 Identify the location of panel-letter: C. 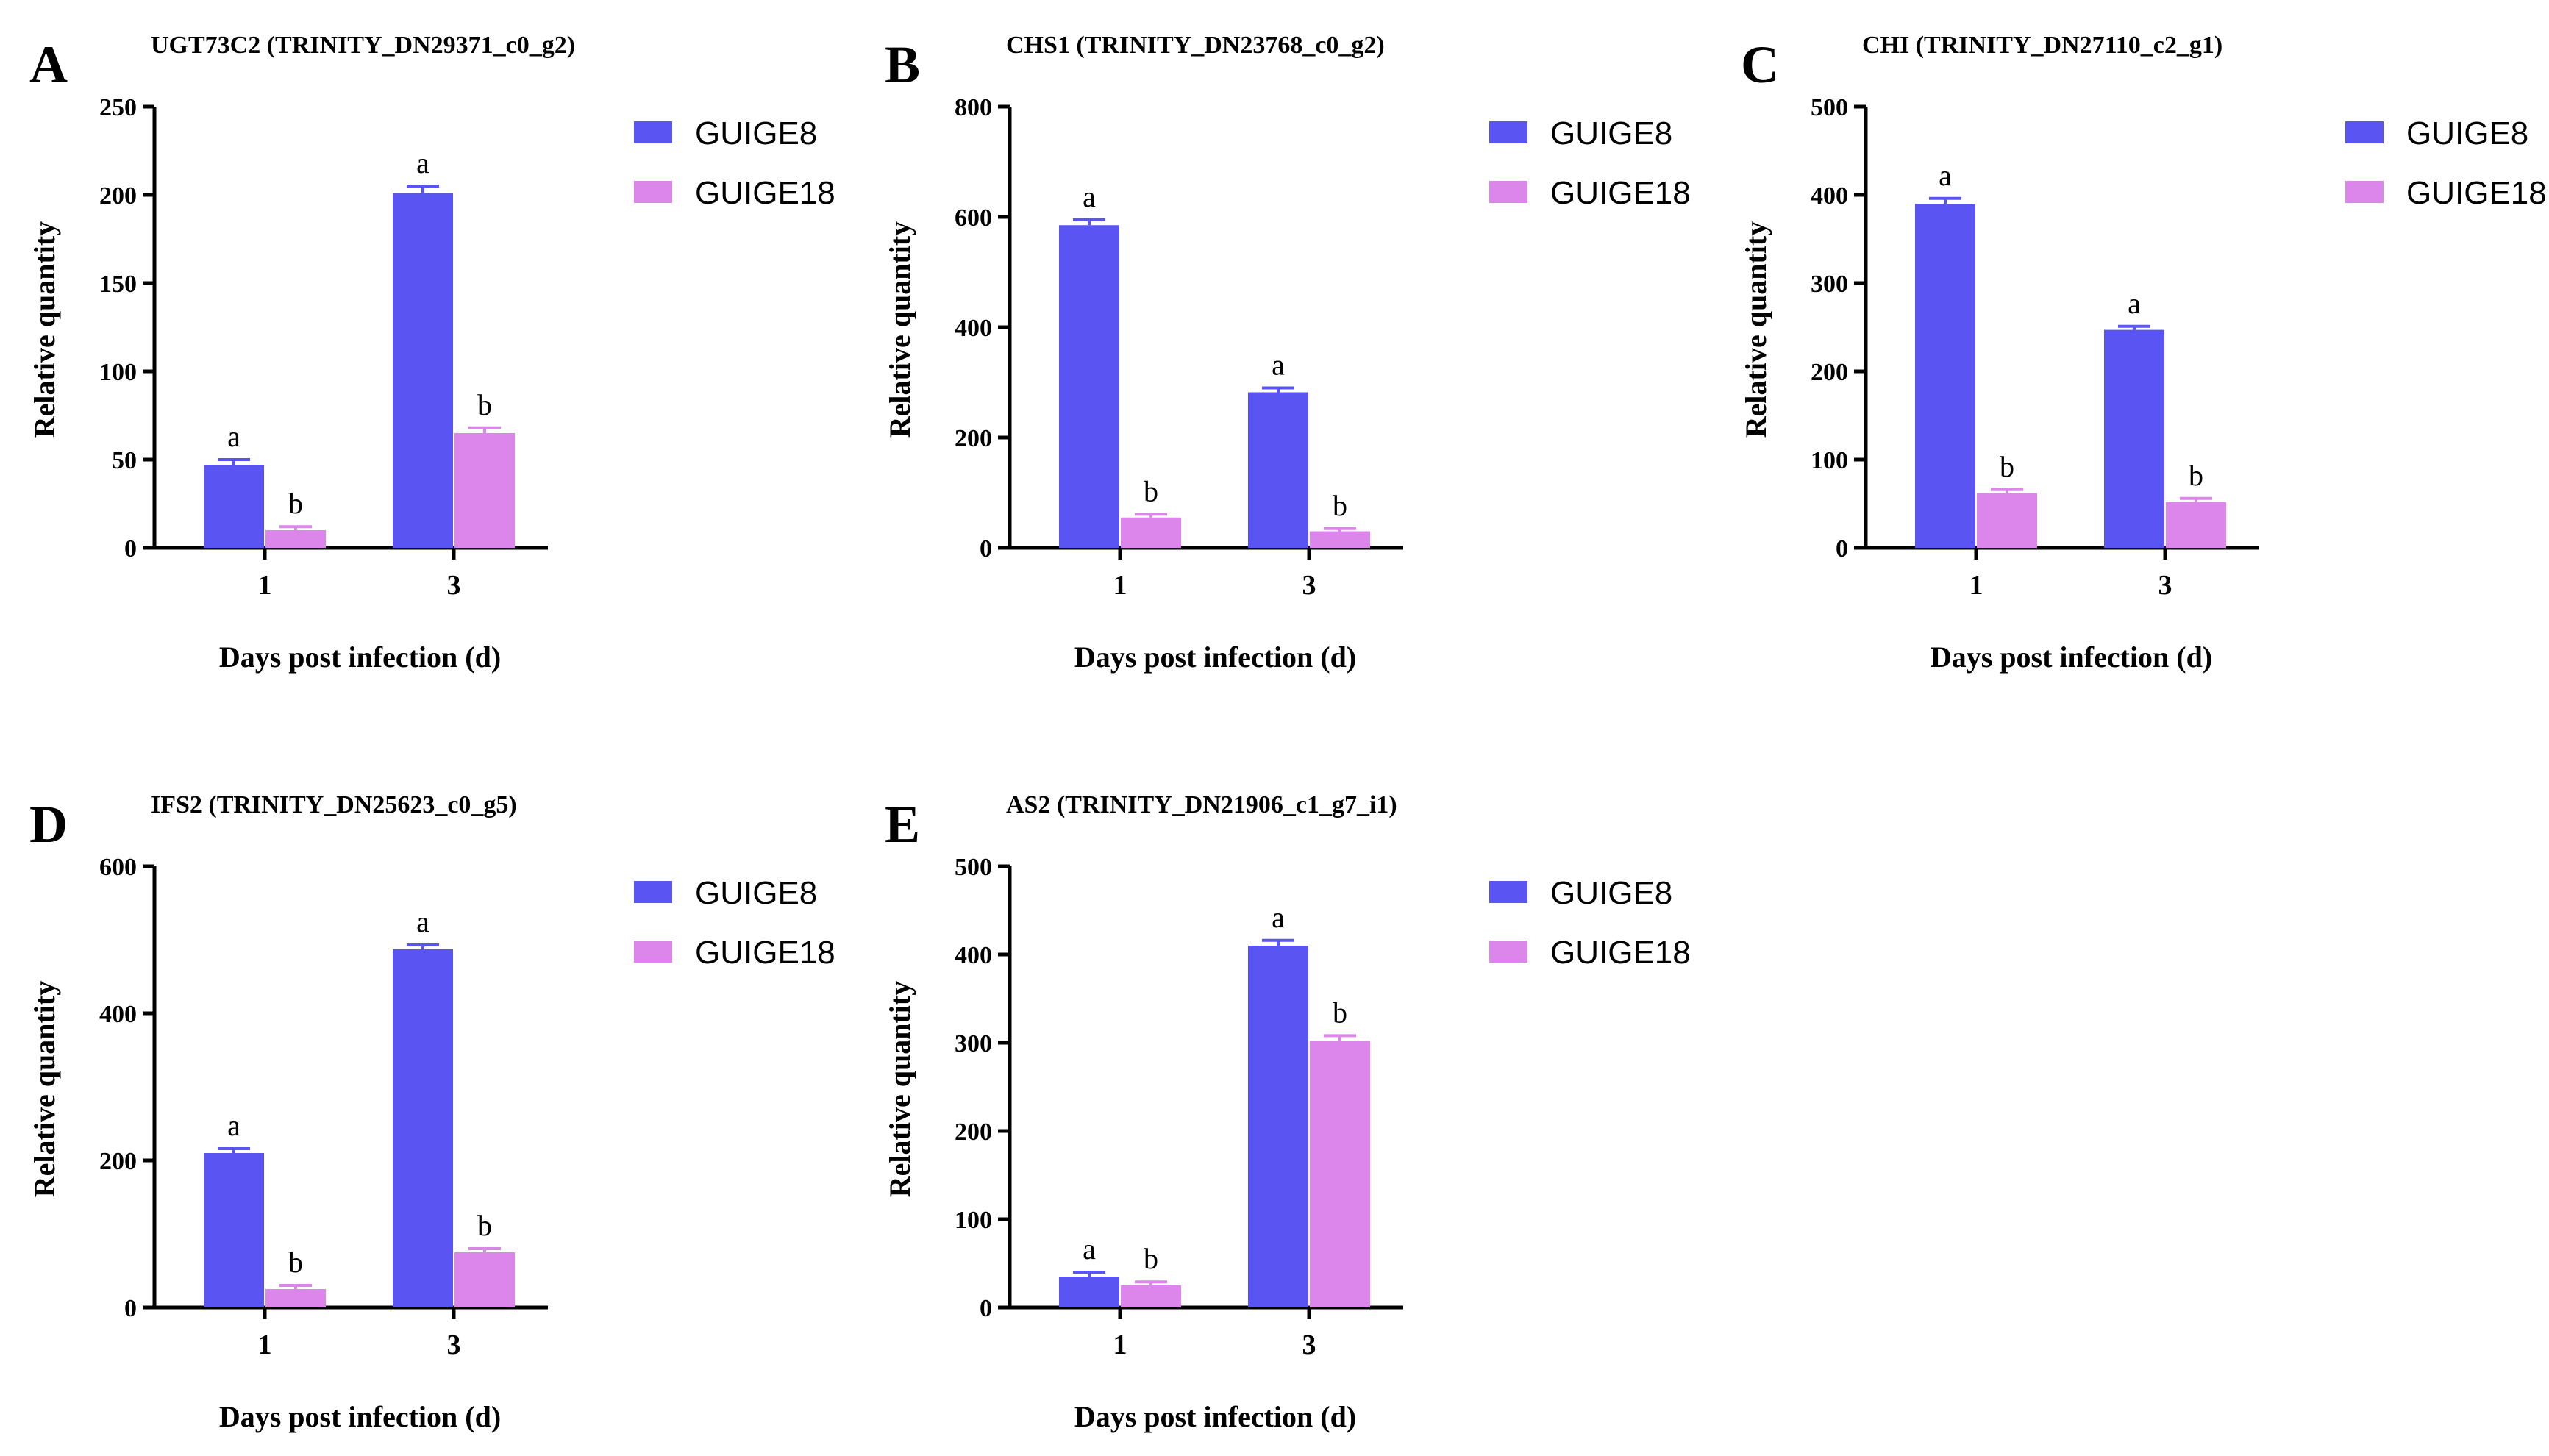
(1760, 64).